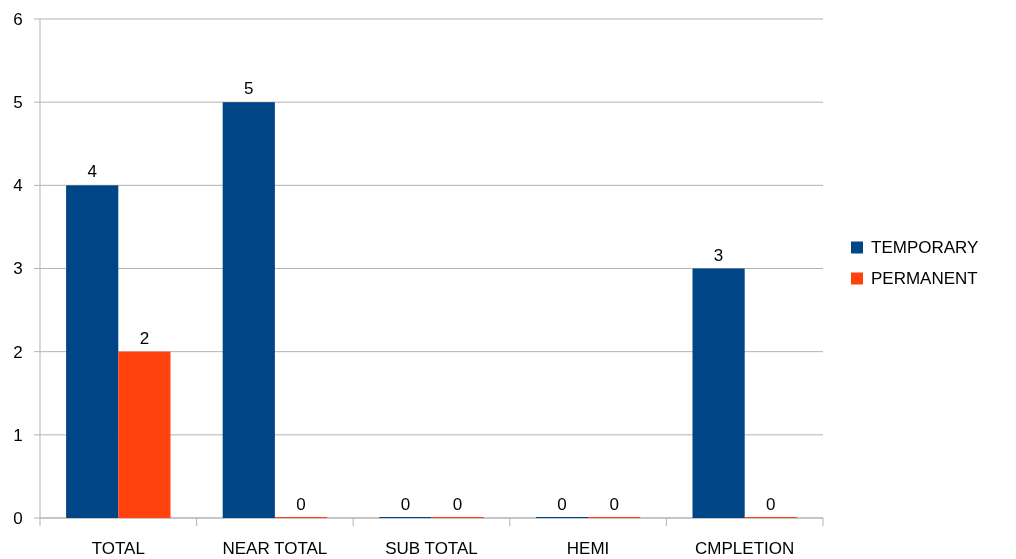 This screenshot has width=1016, height=559. Describe the element at coordinates (18, 269) in the screenshot. I see `y-tick-label: 3` at that location.